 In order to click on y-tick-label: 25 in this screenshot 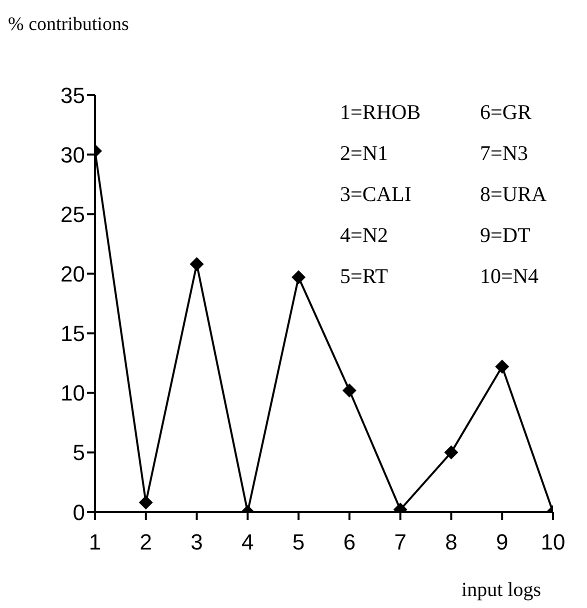, I will do `click(72, 214)`.